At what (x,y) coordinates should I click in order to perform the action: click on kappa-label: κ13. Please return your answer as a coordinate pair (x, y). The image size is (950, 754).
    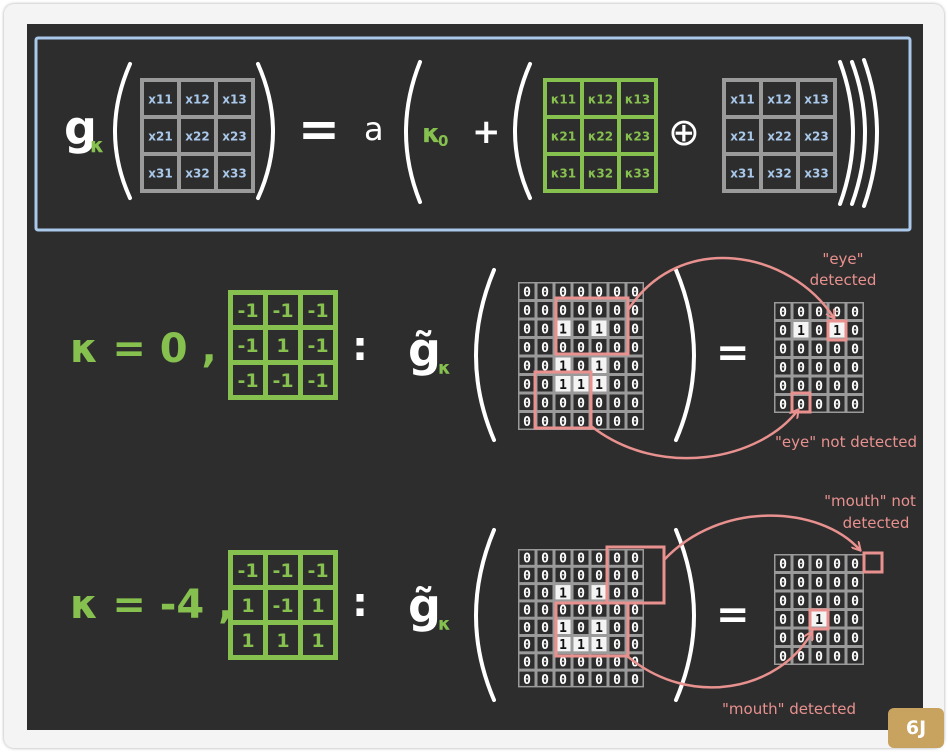
    Looking at the image, I should click on (637, 100).